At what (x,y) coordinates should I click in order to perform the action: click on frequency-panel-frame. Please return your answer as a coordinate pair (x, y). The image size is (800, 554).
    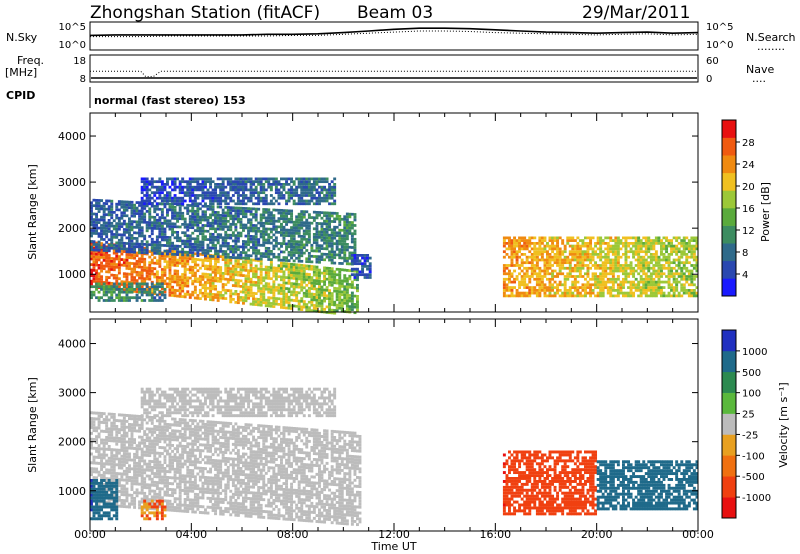
    Looking at the image, I should click on (394, 68).